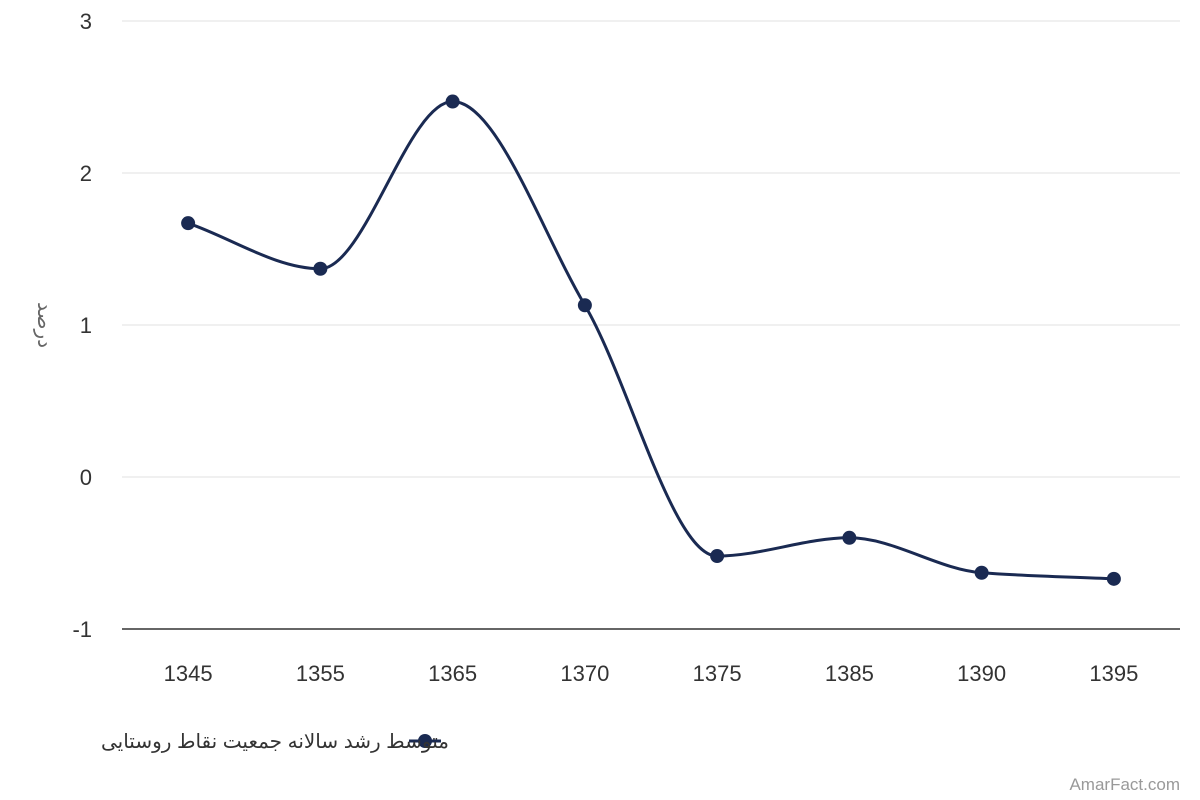 This screenshot has width=1200, height=800. What do you see at coordinates (651, 673) in the screenshot?
I see `x-axis-ticks: 1345 1355 1365 1370 1375 1385 1390 1395` at bounding box center [651, 673].